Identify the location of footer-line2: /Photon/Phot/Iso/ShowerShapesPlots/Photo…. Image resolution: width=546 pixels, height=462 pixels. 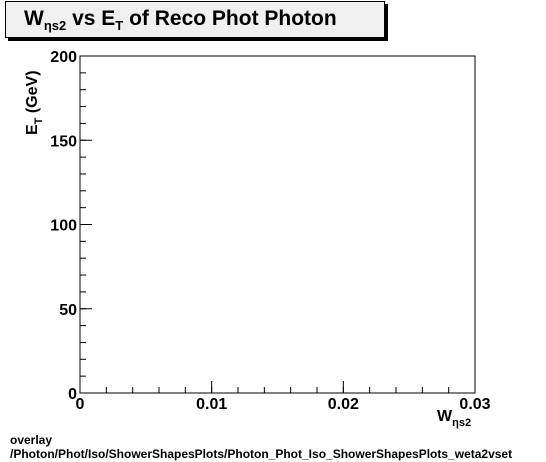
(261, 454).